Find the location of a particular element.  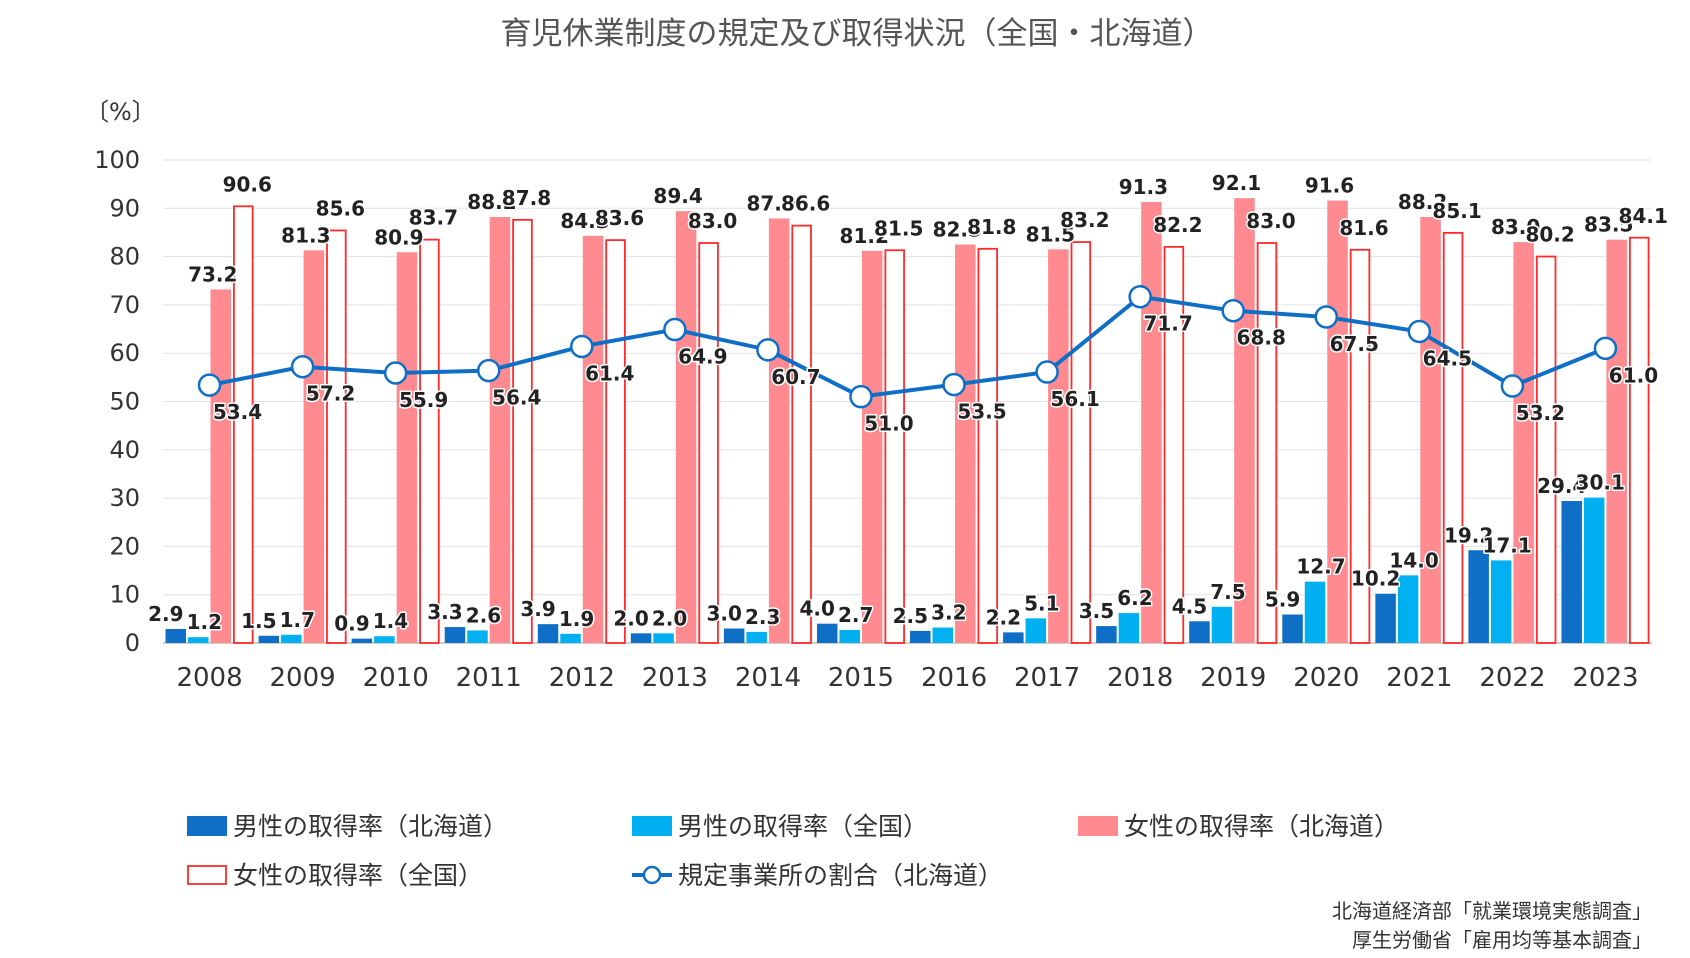

data-label: 3.3 is located at coordinates (444, 612).